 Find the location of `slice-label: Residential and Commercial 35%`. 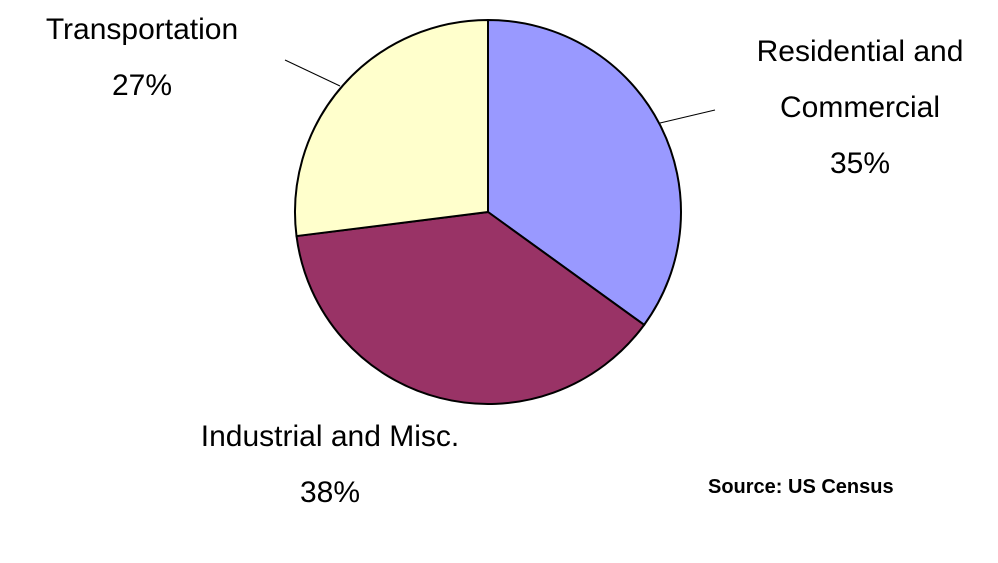

slice-label: Residential and Commercial 35% is located at coordinates (849, 108).